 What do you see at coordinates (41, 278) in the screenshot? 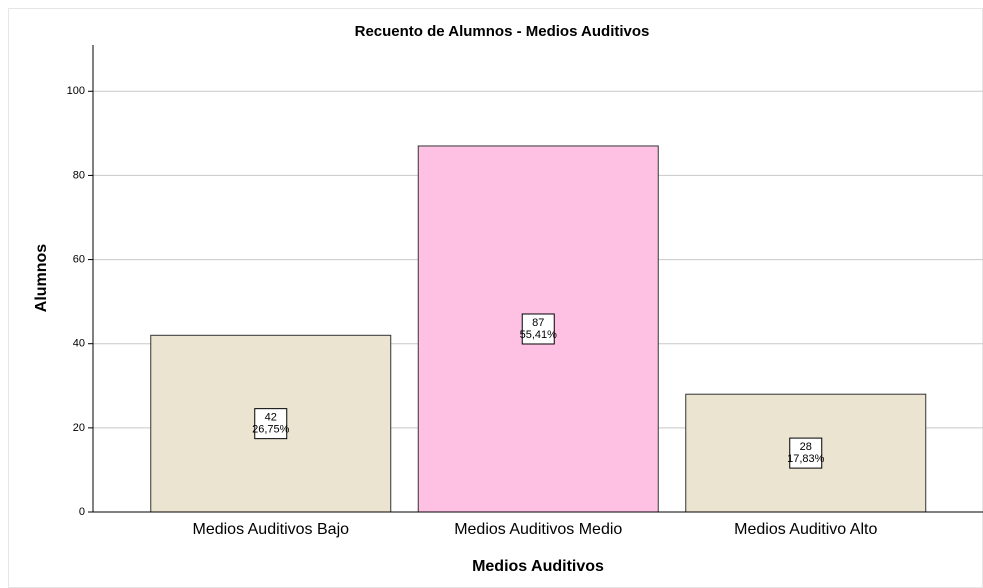
I see `y-axis-title: Alumnos` at bounding box center [41, 278].